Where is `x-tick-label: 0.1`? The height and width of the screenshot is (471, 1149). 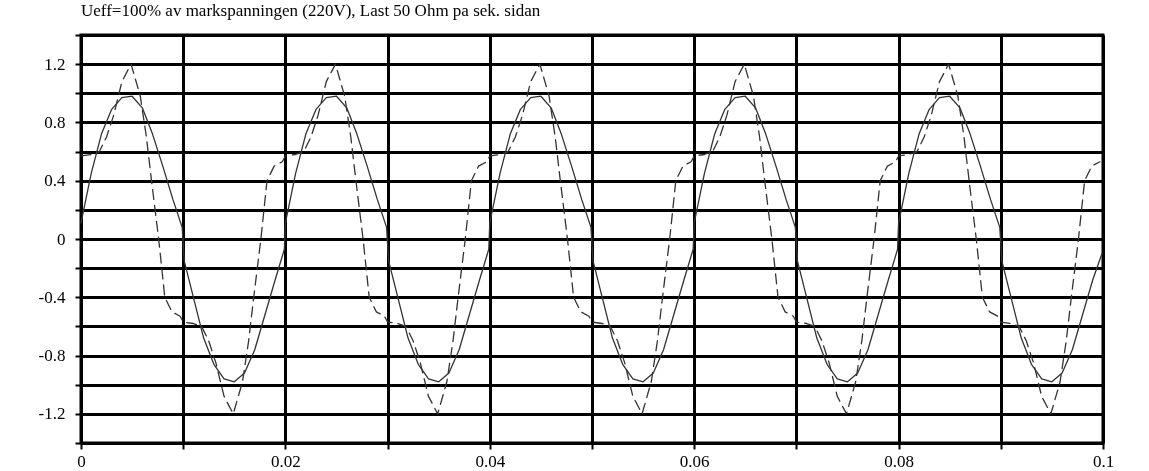
x-tick-label: 0.1 is located at coordinates (1103, 461).